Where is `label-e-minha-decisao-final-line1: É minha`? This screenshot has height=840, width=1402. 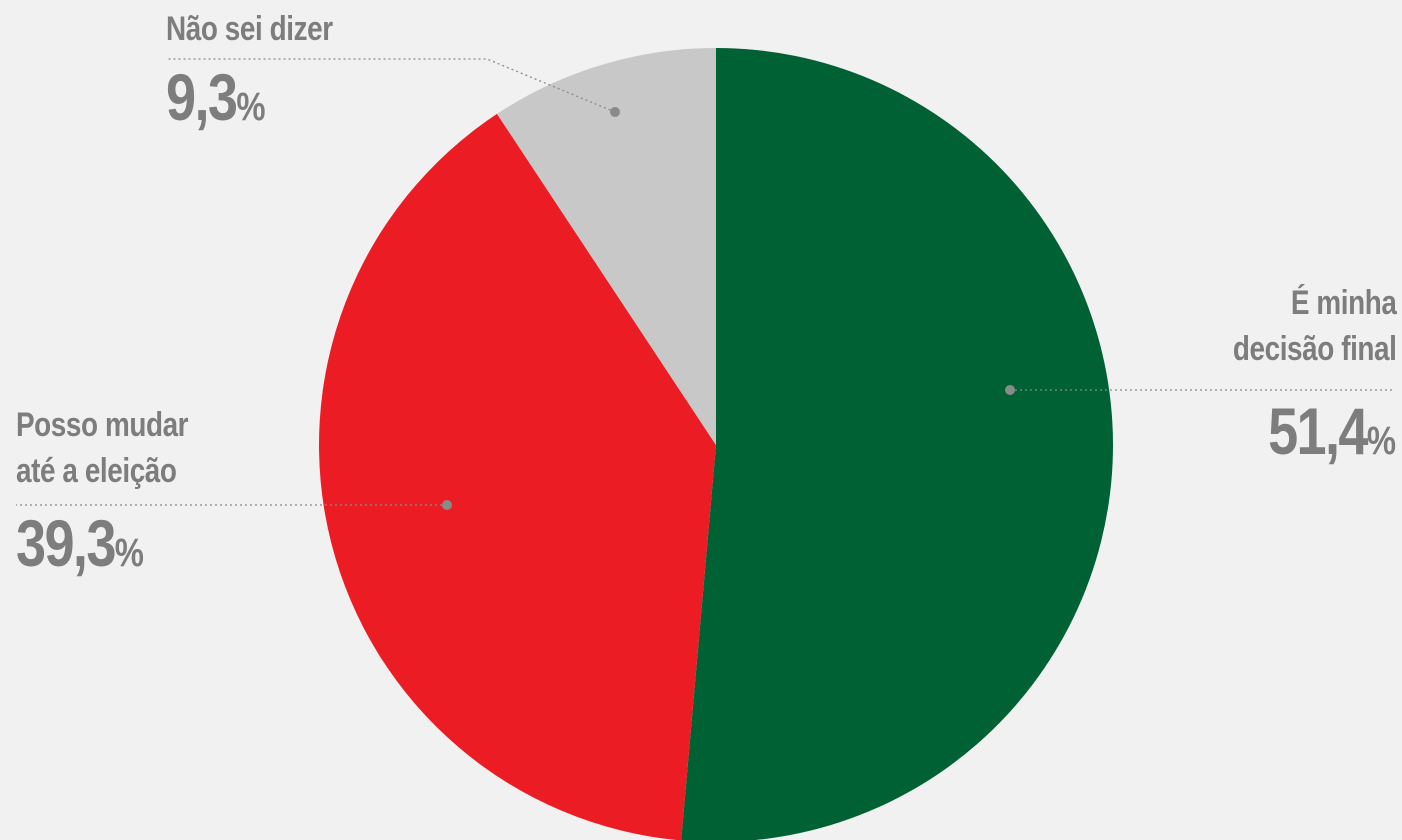
label-e-minha-decisao-final-line1: É minha is located at coordinates (1343, 303).